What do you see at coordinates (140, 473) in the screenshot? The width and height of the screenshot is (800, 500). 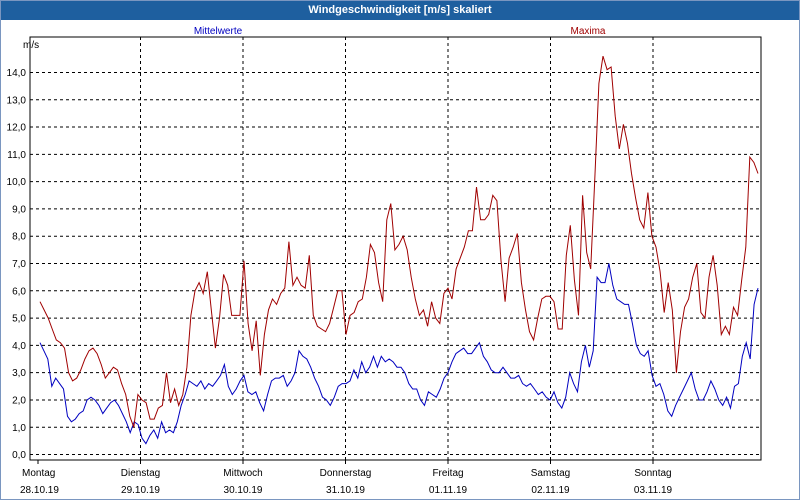 I see `x-tick-day: Dienstag` at bounding box center [140, 473].